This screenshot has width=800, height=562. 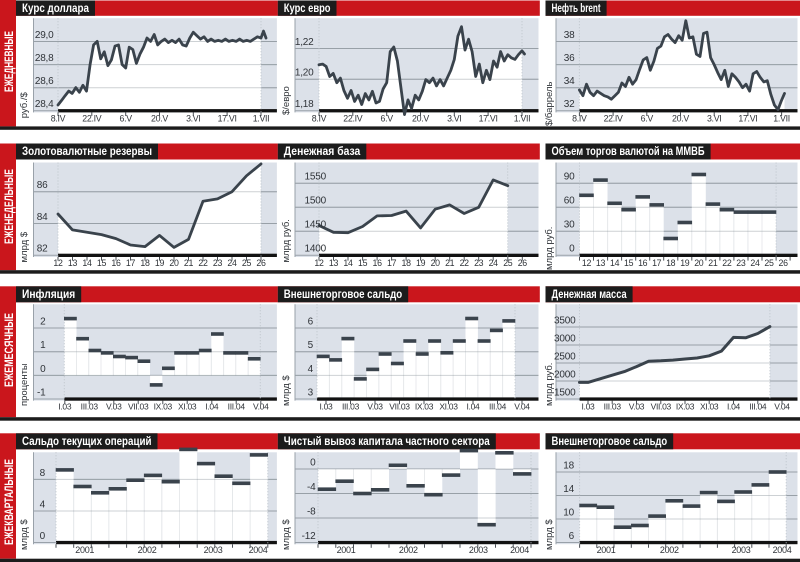 What do you see at coordinates (569, 81) in the screenshot?
I see `svg-text: 34` at bounding box center [569, 81].